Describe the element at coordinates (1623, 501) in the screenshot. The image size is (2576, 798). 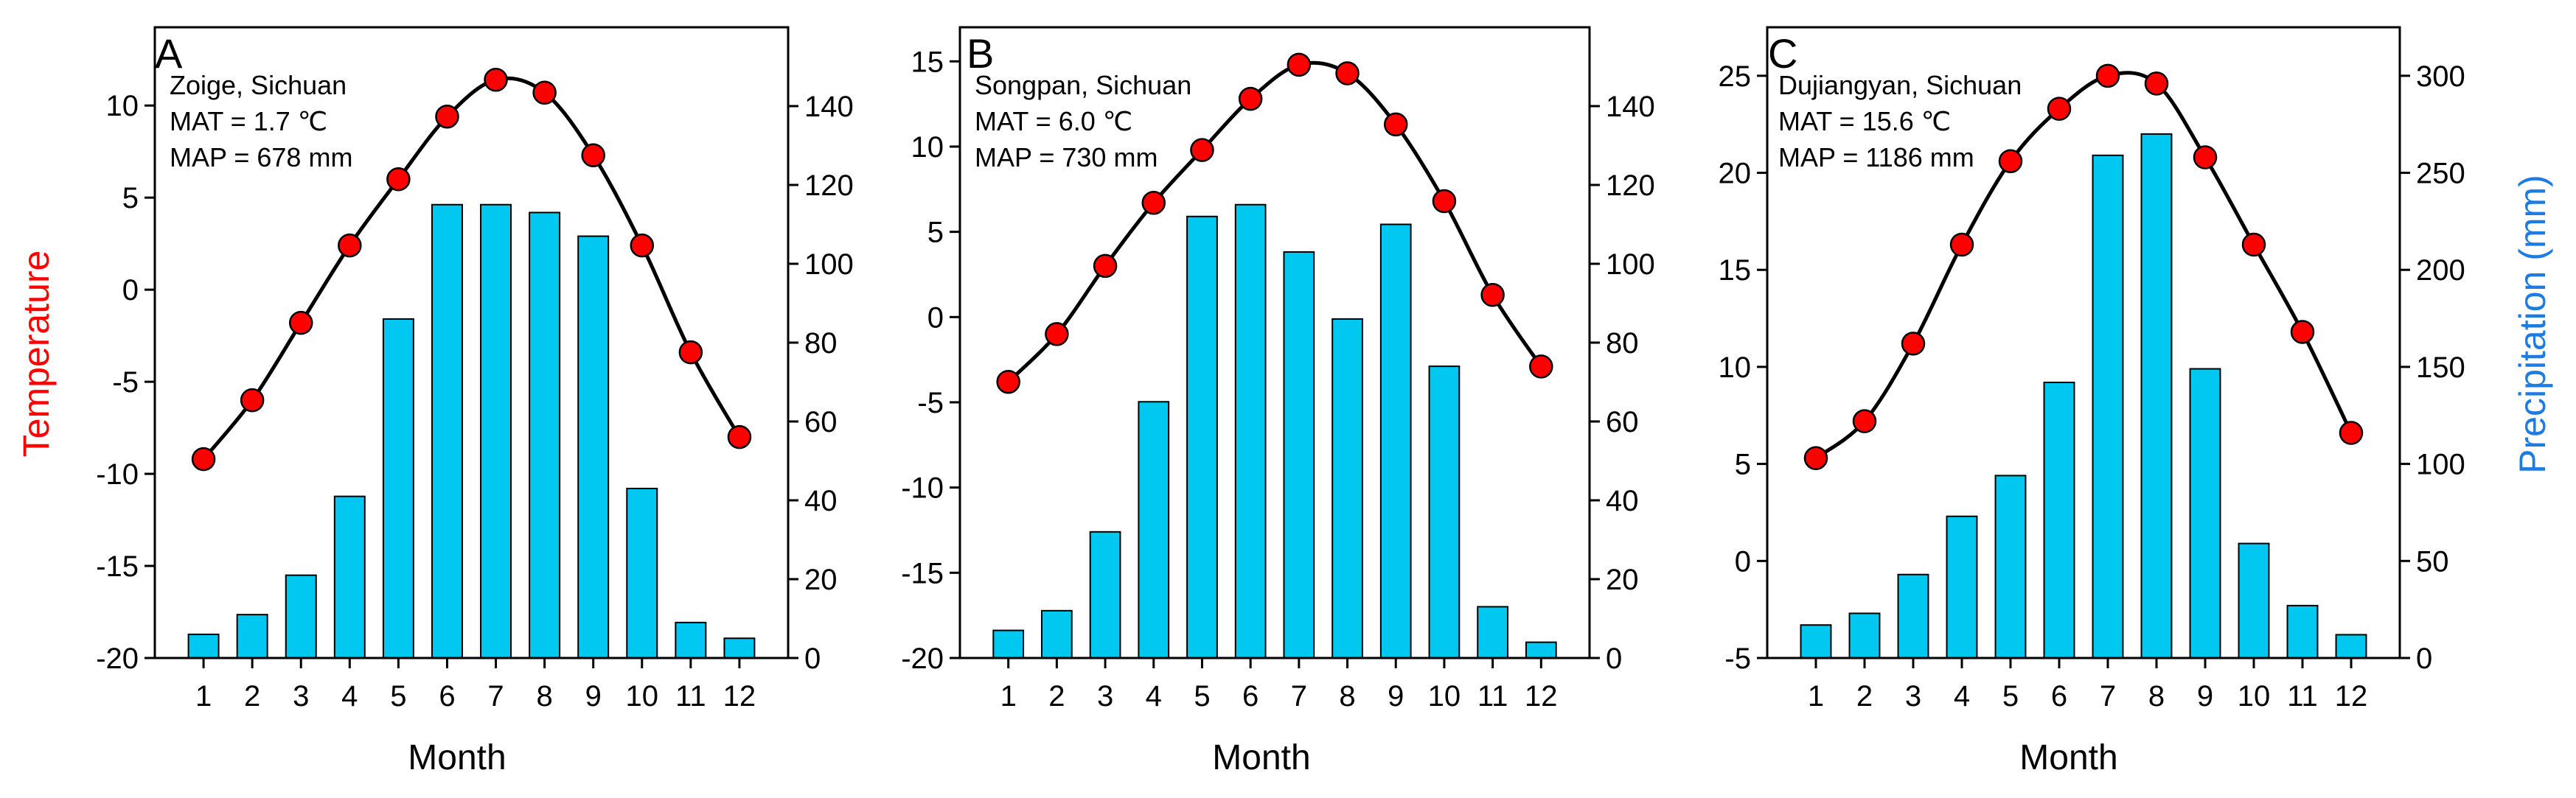
I see `panel-b-precip-tick-label: 40` at that location.